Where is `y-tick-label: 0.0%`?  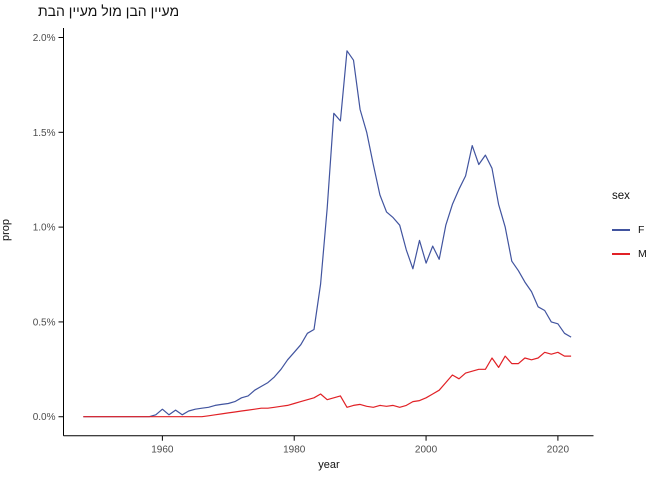
y-tick-label: 0.0% is located at coordinates (44, 417).